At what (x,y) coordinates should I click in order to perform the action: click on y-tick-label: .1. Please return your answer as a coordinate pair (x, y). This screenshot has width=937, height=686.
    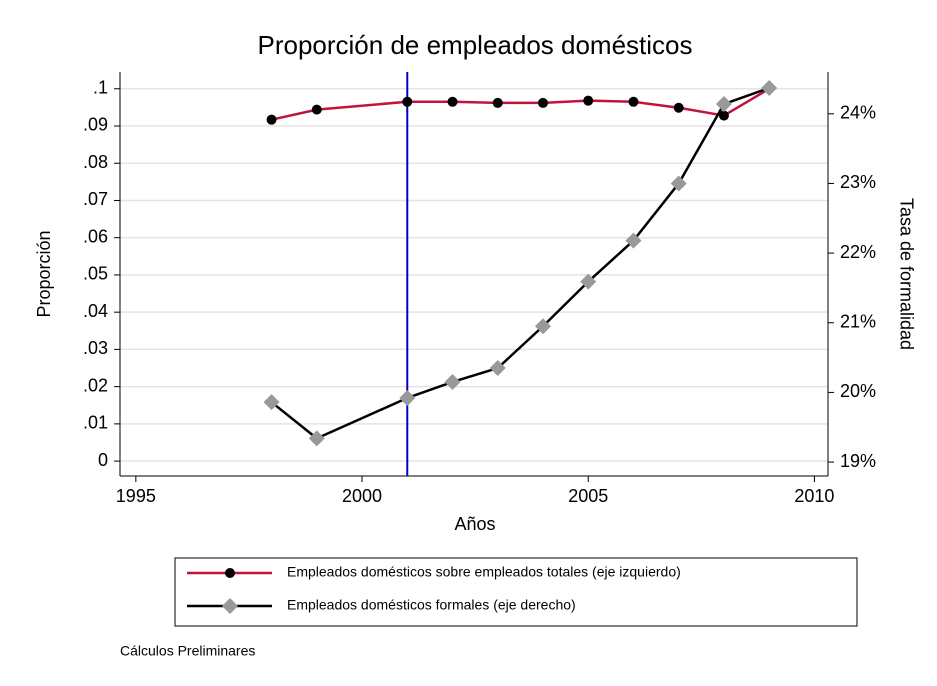
    Looking at the image, I should click on (100, 88).